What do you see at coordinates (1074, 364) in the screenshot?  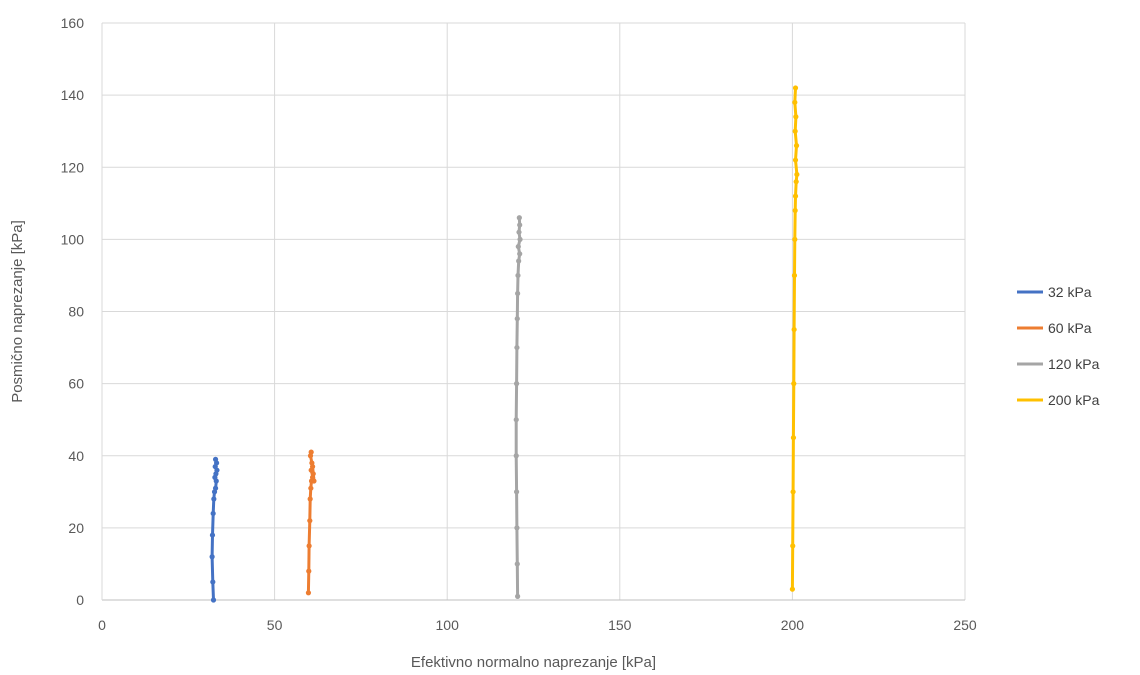 I see `legend-label: 120 kPa` at bounding box center [1074, 364].